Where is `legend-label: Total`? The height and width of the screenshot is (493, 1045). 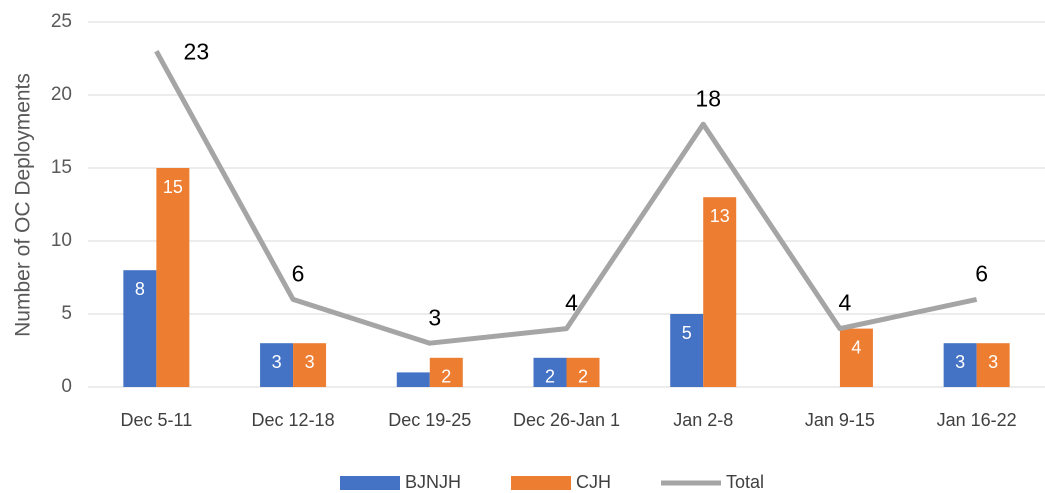 legend-label: Total is located at coordinates (745, 482).